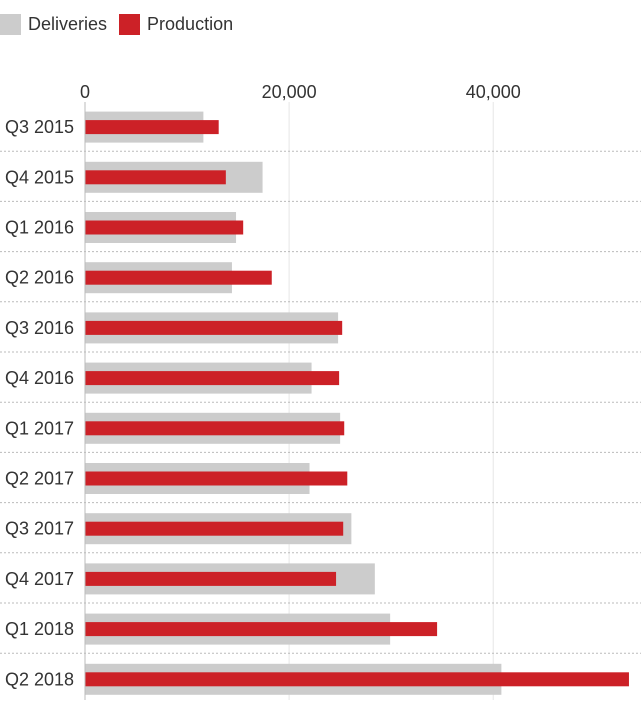 This screenshot has height=716, width=641. I want to click on category-label: Q3 2017, so click(39, 529).